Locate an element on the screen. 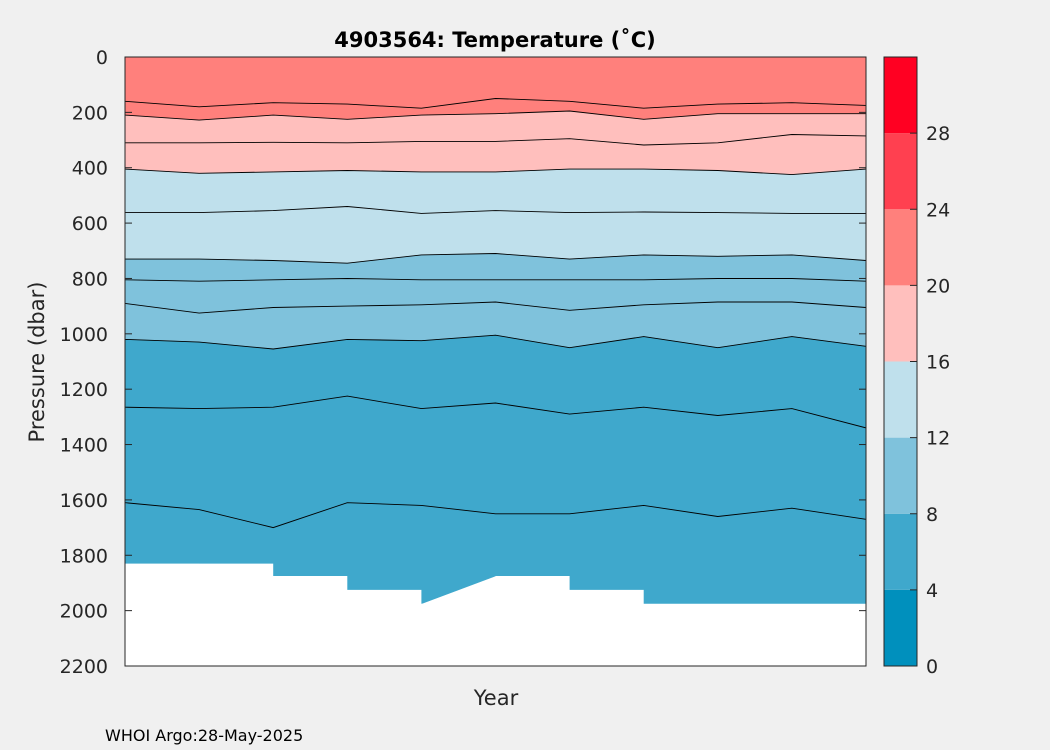 The height and width of the screenshot is (750, 1050). y-tick-label: 400 is located at coordinates (90, 169).